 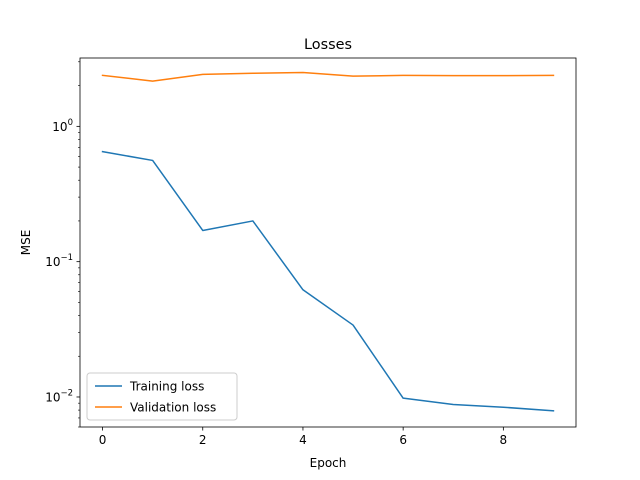 I want to click on x-axis-label: Epoch, so click(x=328, y=463).